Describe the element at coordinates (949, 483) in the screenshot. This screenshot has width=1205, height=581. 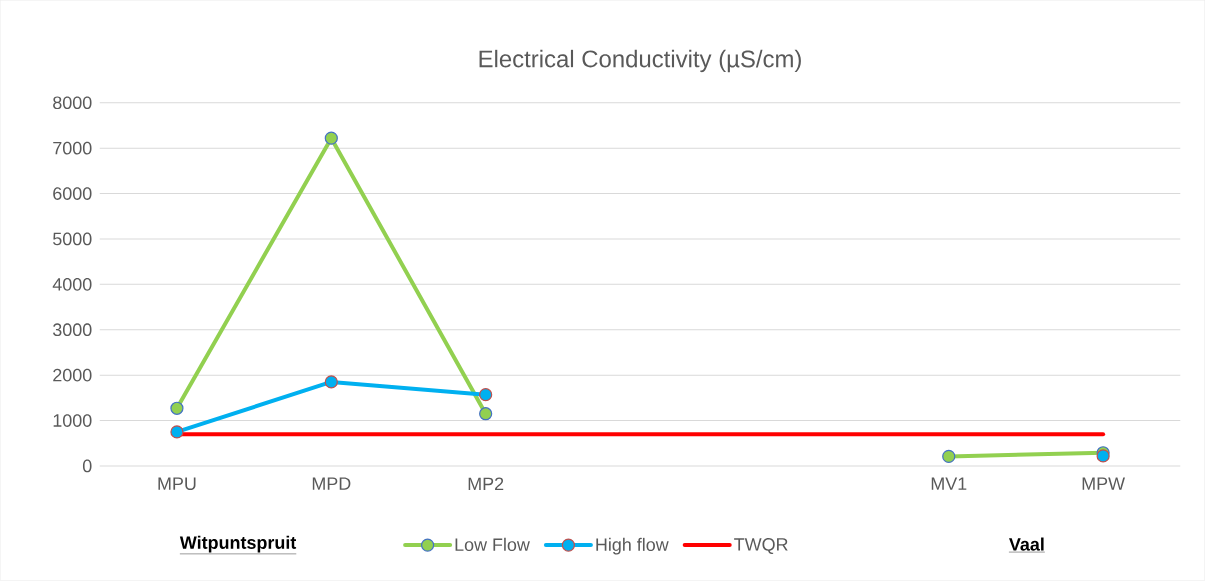
I see `x-tick-label: MV1` at that location.